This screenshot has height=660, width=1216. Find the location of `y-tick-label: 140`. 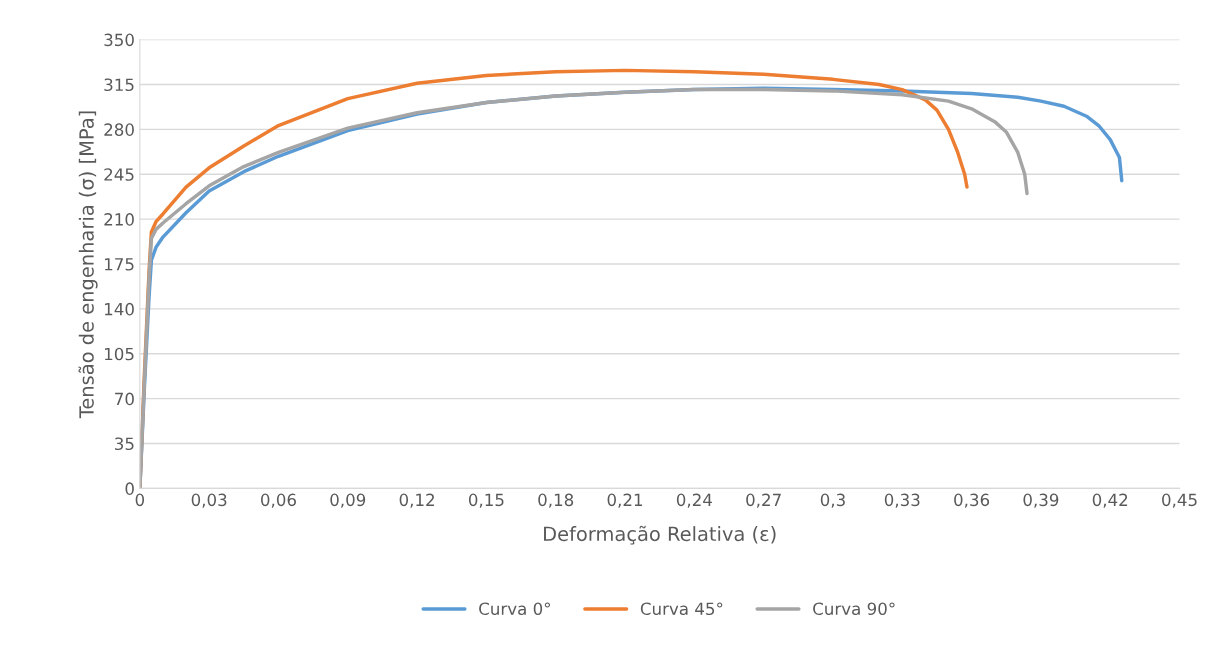

y-tick-label: 140 is located at coordinates (119, 309).